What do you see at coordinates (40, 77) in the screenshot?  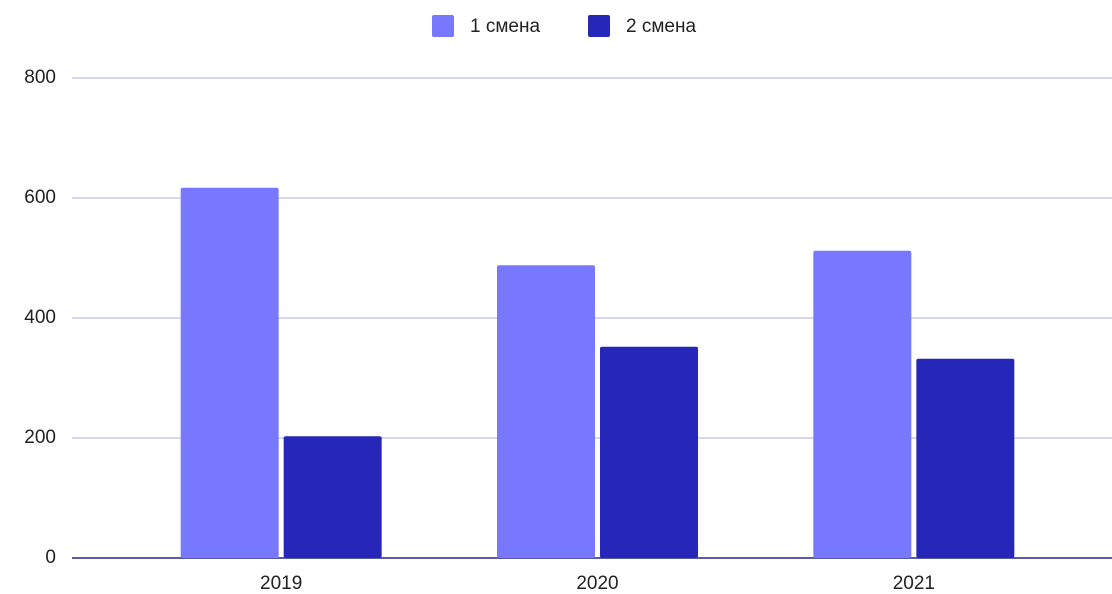 I see `y-tick-label: 800` at bounding box center [40, 77].